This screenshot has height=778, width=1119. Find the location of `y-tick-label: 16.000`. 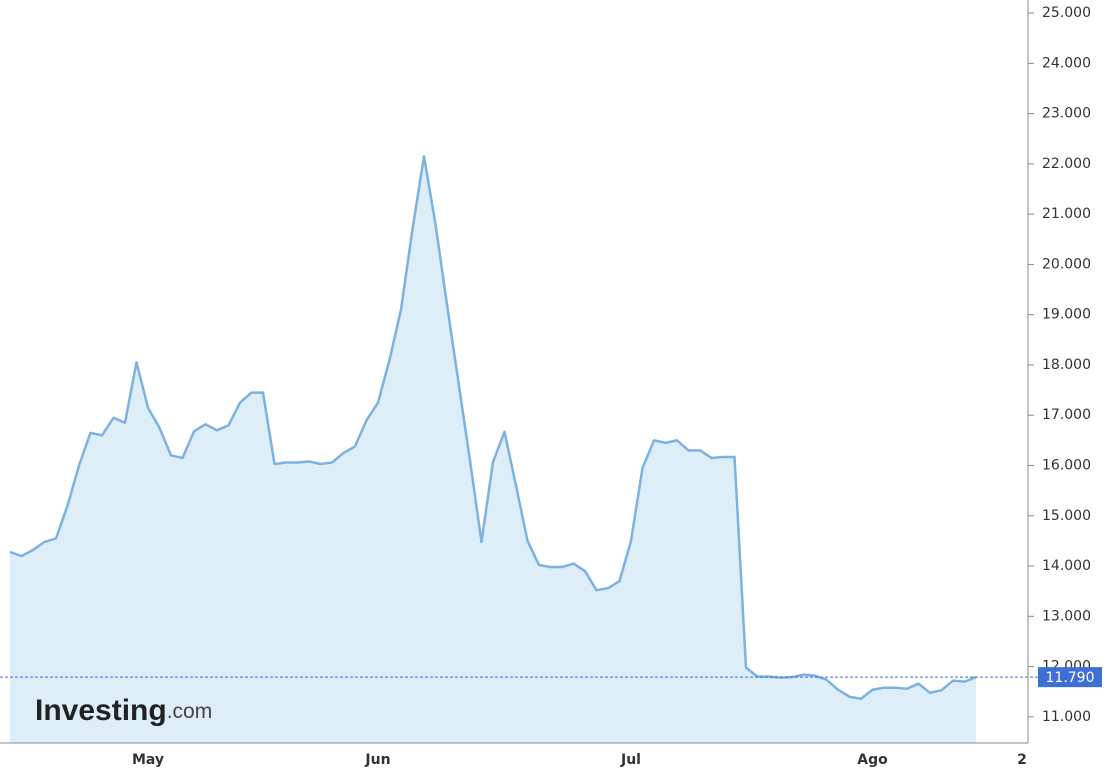

y-tick-label: 16.000 is located at coordinates (1066, 466).